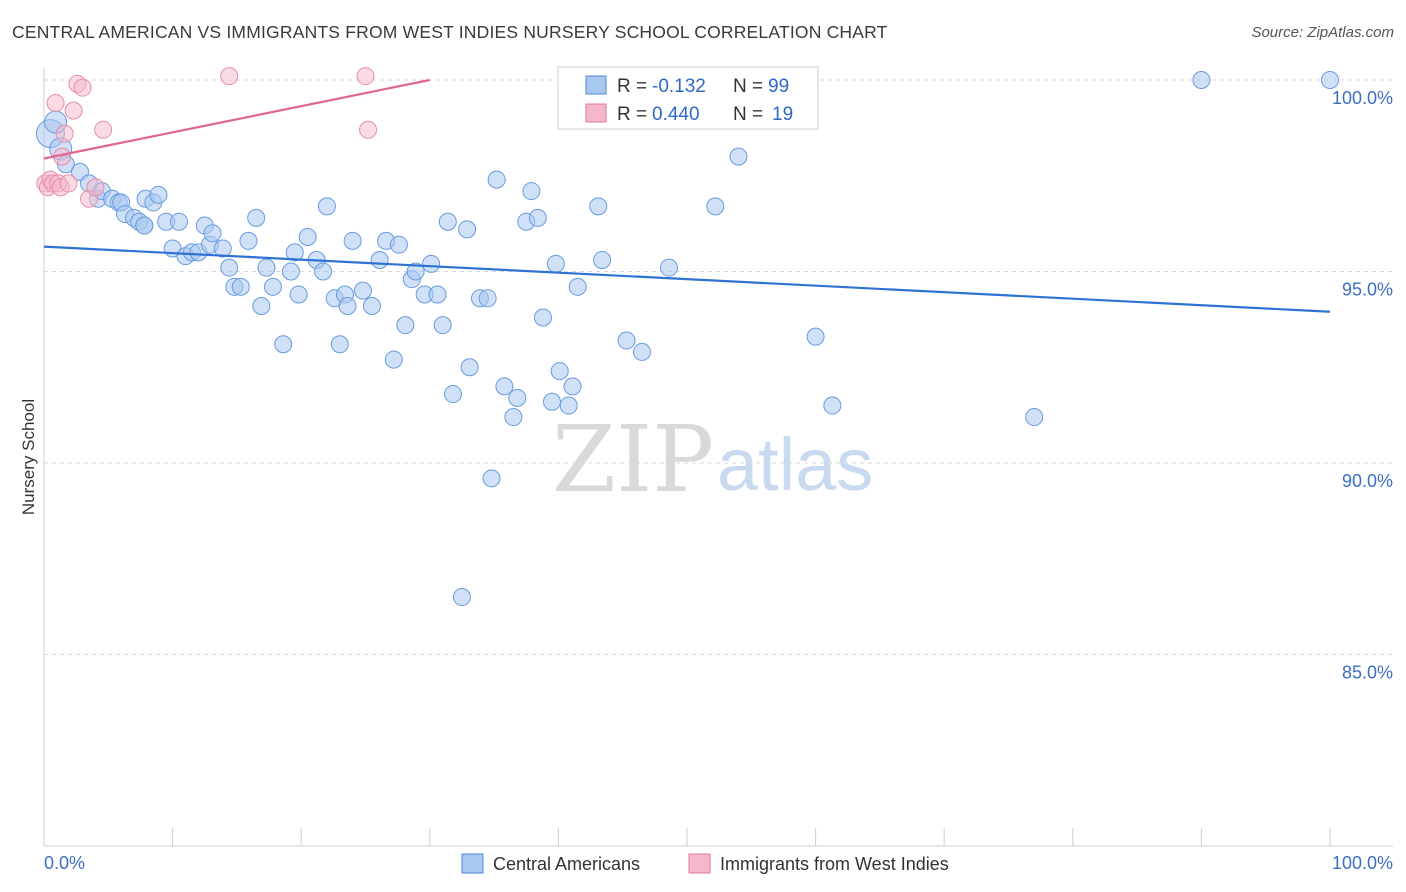 This screenshot has width=1406, height=892. What do you see at coordinates (748, 86) in the screenshot?
I see `legend-n-label-1: N =` at bounding box center [748, 86].